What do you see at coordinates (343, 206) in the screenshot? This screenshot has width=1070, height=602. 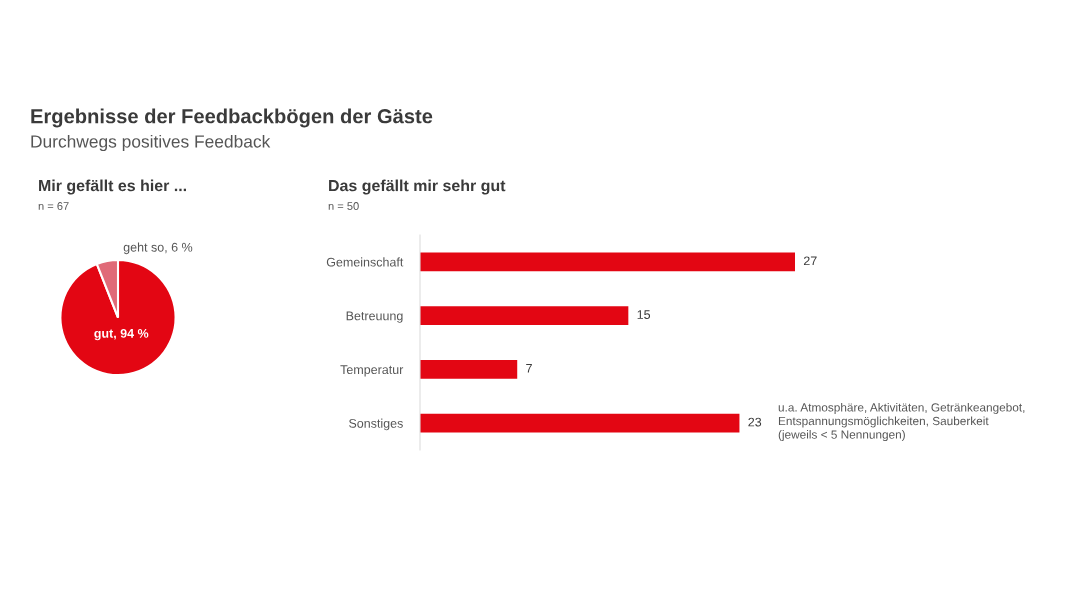 I see `chart-subtitle: n = 50` at bounding box center [343, 206].